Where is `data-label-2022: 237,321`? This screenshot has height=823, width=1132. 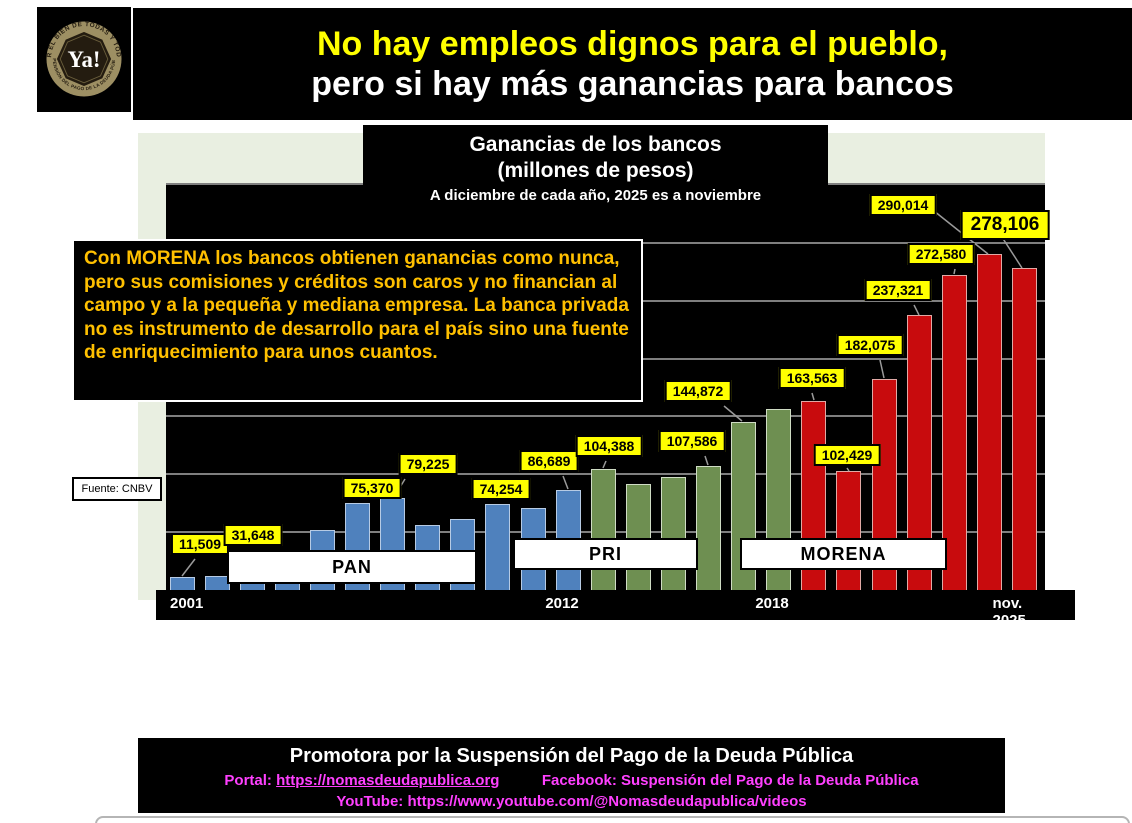
data-label-2022: 237,321 is located at coordinates (898, 290).